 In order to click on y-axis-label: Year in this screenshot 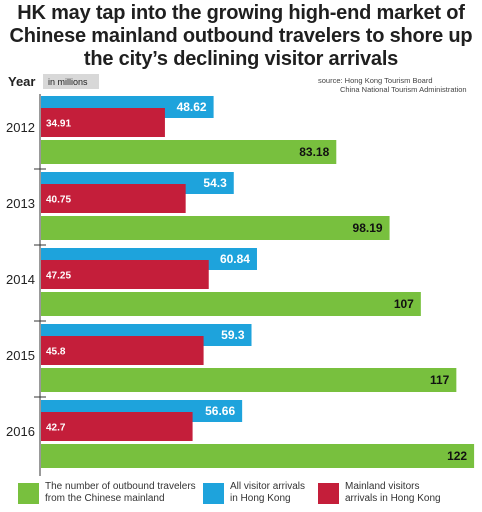, I will do `click(21, 81)`.